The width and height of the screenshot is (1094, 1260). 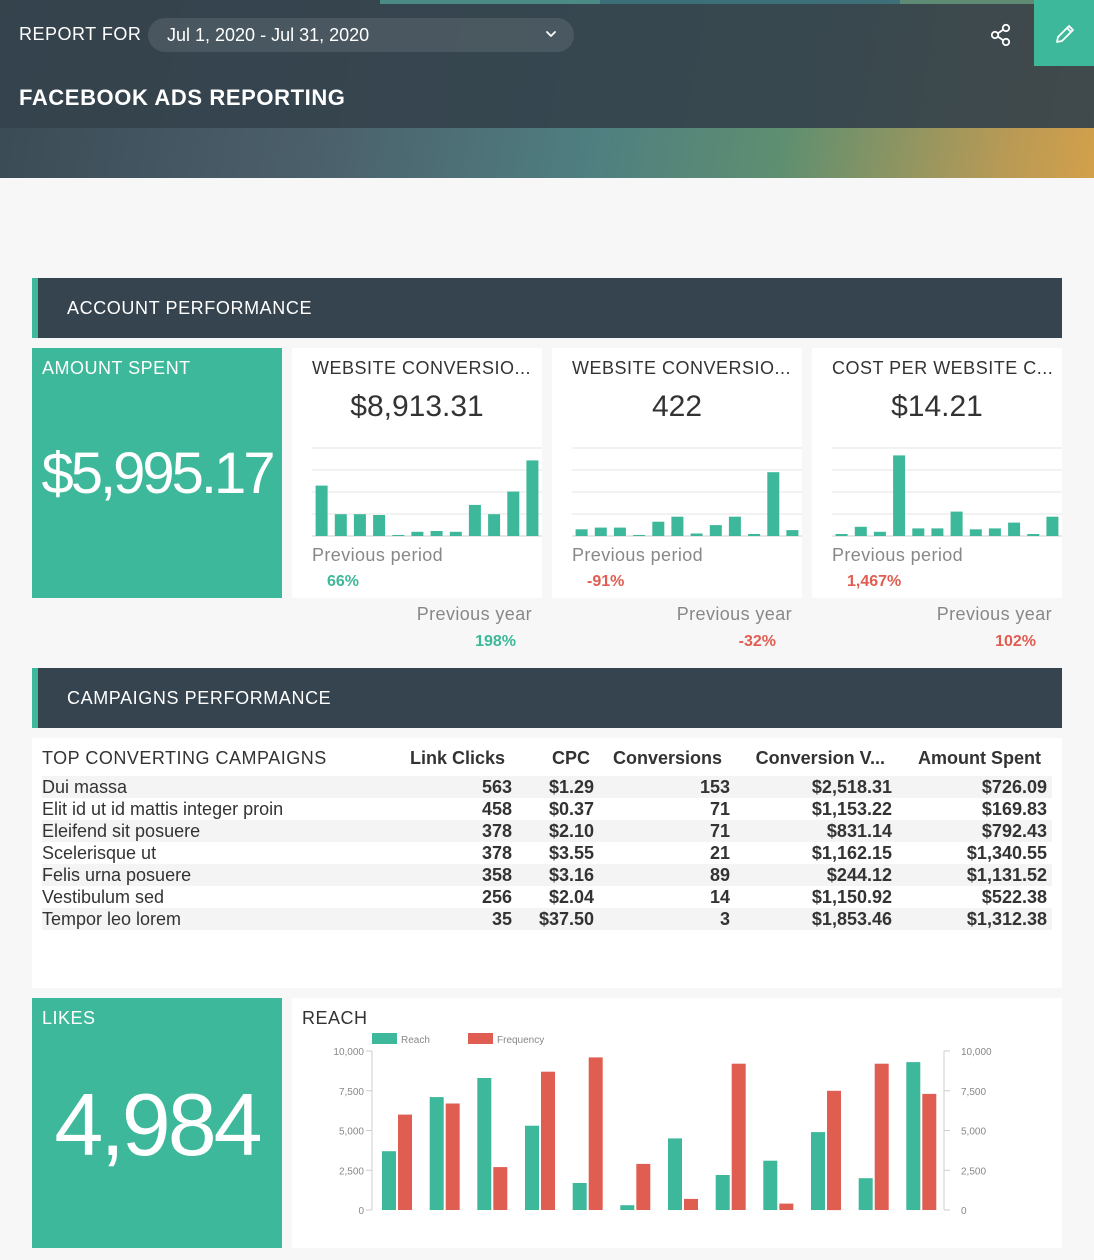 What do you see at coordinates (547, 64) in the screenshot?
I see `header-band` at bounding box center [547, 64].